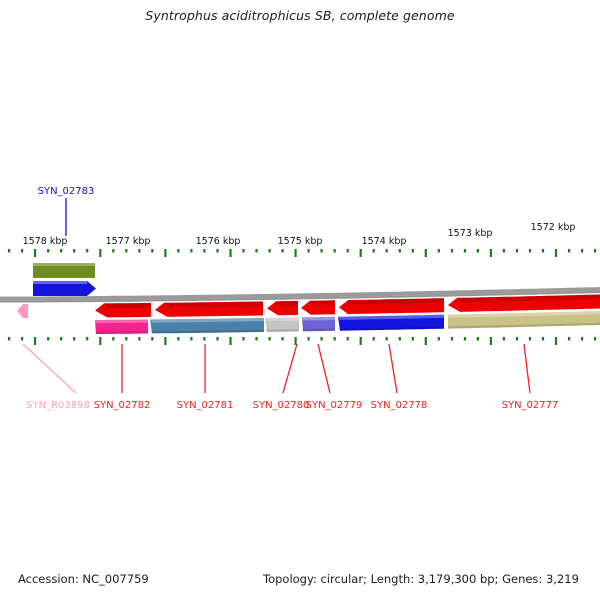 This screenshot has width=600, height=600. What do you see at coordinates (205, 405) in the screenshot?
I see `feature-label-SYN_02781: SYN_02781` at bounding box center [205, 405].